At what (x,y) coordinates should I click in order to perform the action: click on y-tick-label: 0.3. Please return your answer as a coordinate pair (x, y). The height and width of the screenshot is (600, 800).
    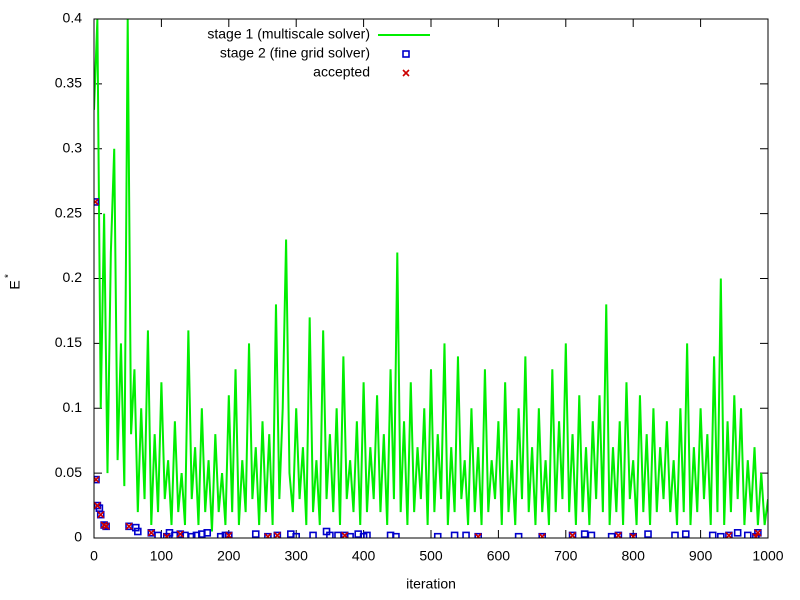
    Looking at the image, I should click on (73, 147).